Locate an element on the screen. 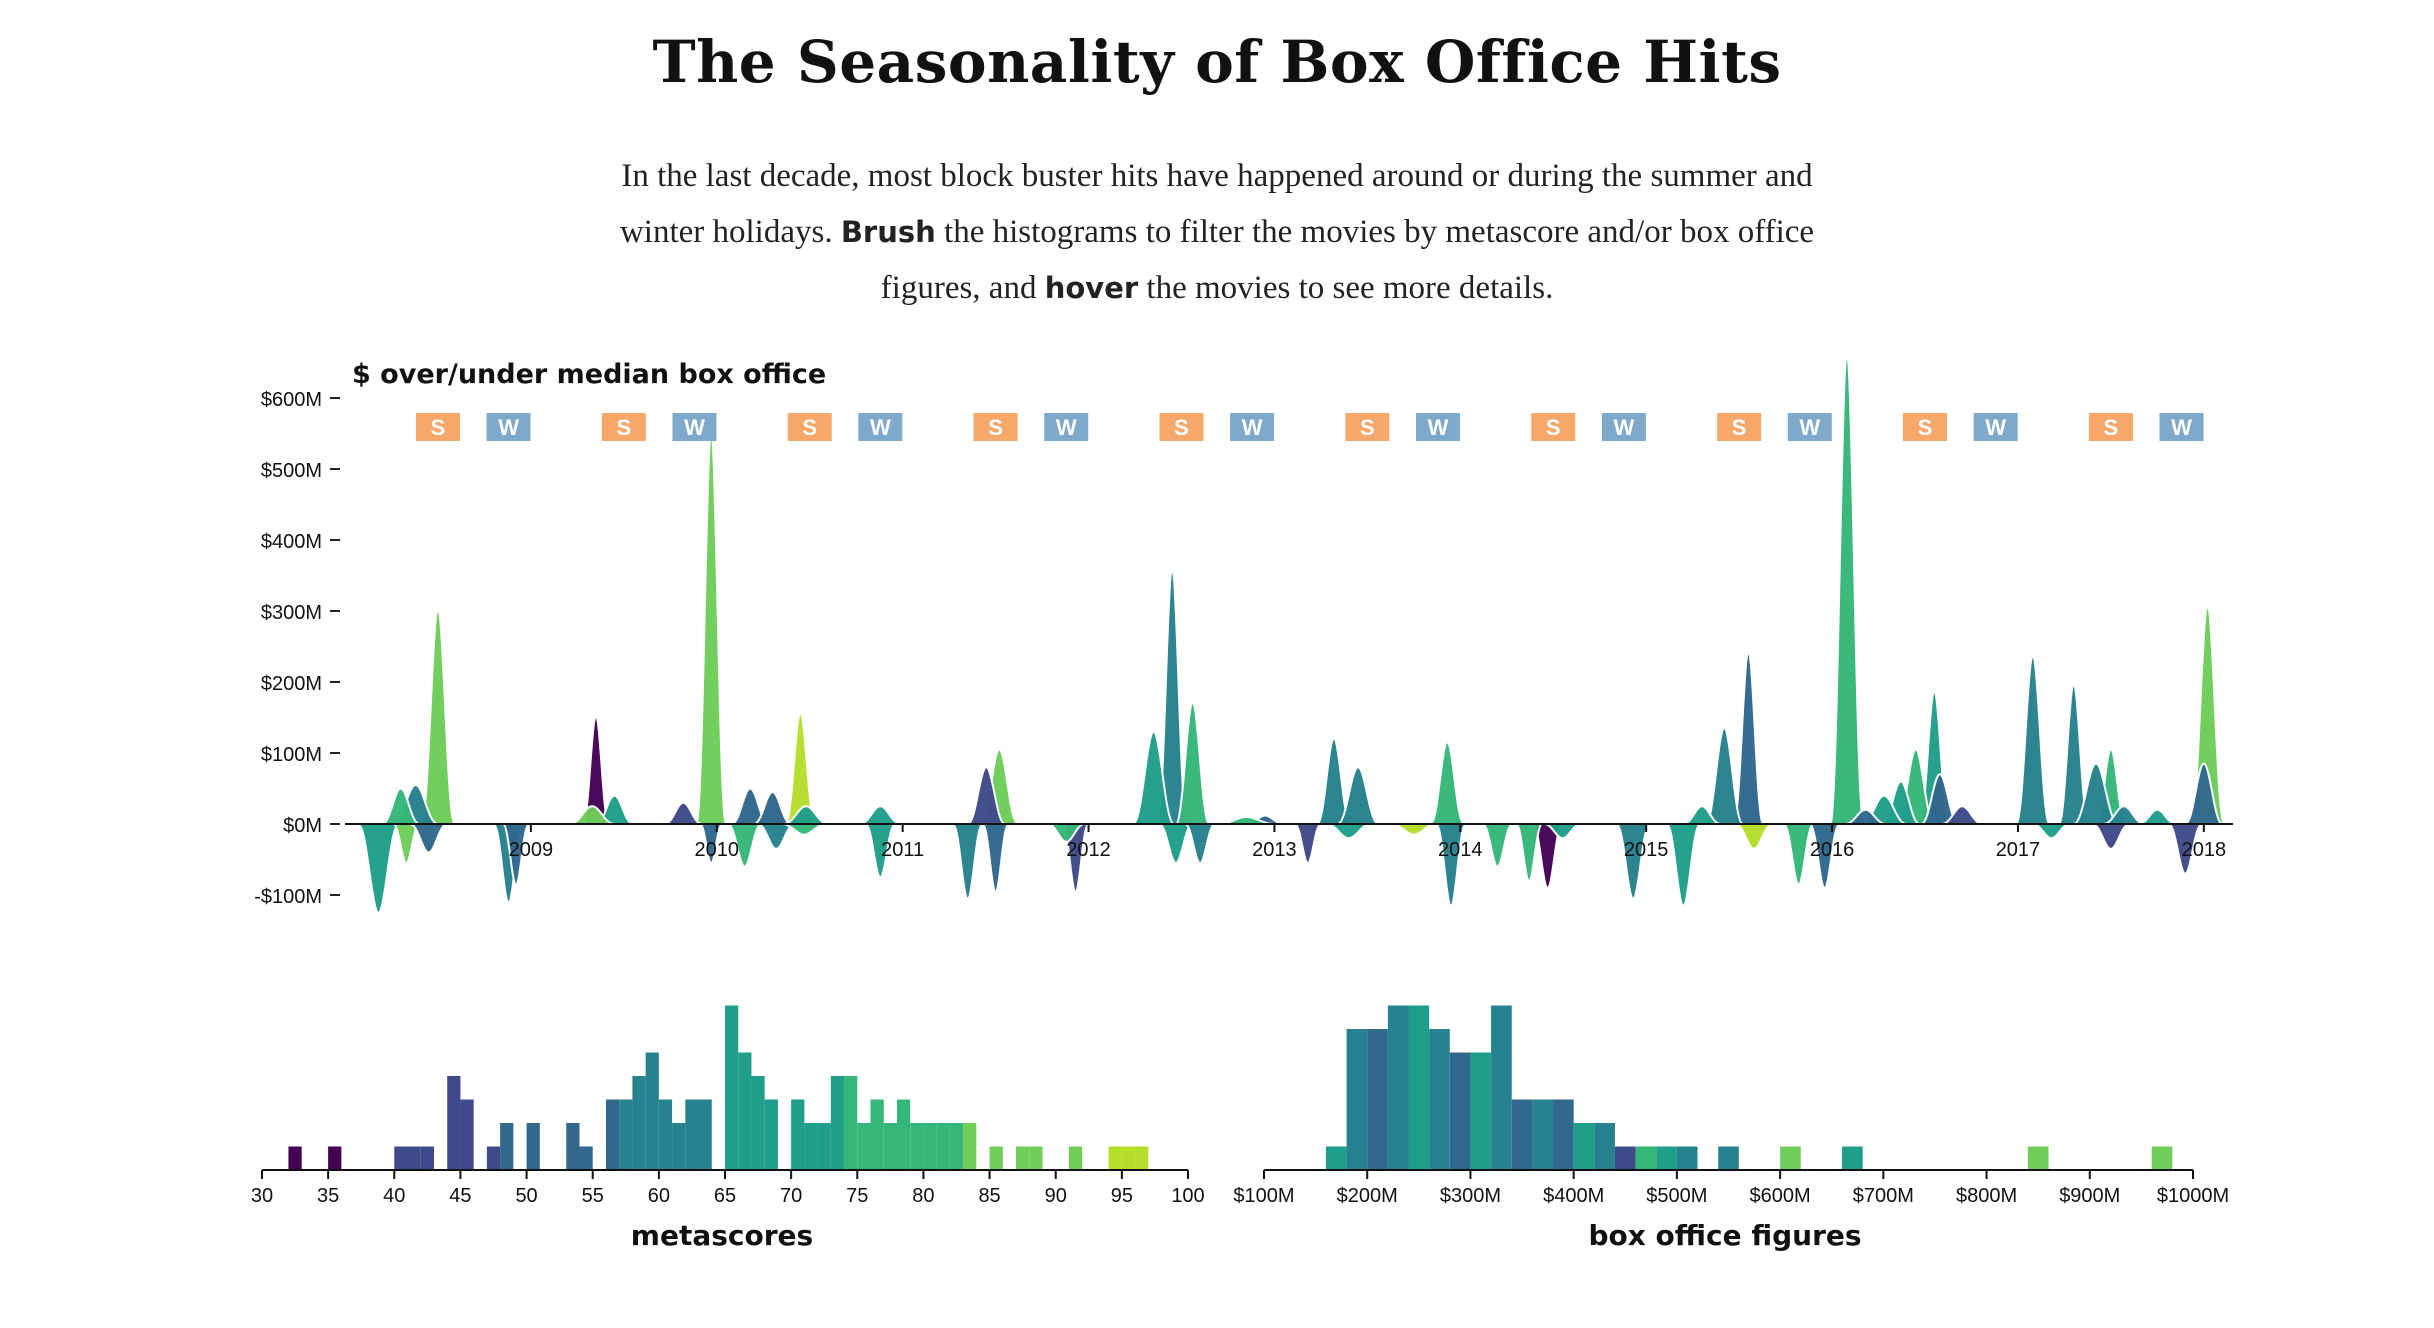 This screenshot has height=1328, width=2434. metascore-tick-label: 90 is located at coordinates (1056, 1196).